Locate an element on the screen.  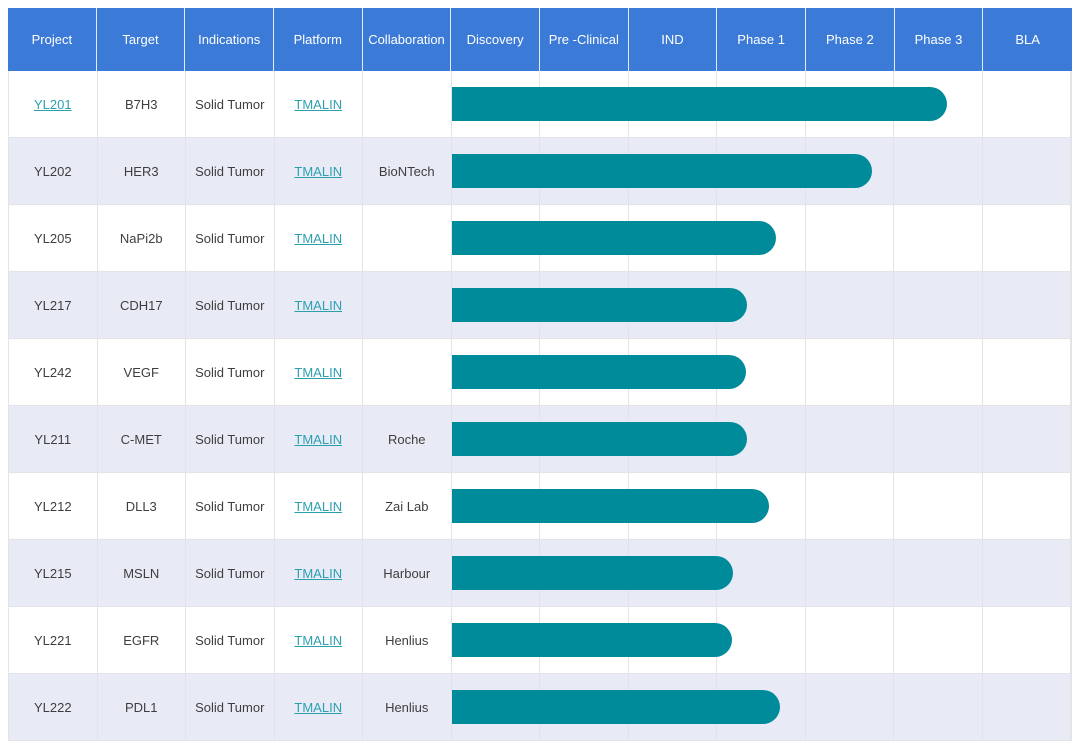
table-row: YL212 DLL3 Solid Tumor TMALIN Zai Lab is located at coordinates (540, 506).